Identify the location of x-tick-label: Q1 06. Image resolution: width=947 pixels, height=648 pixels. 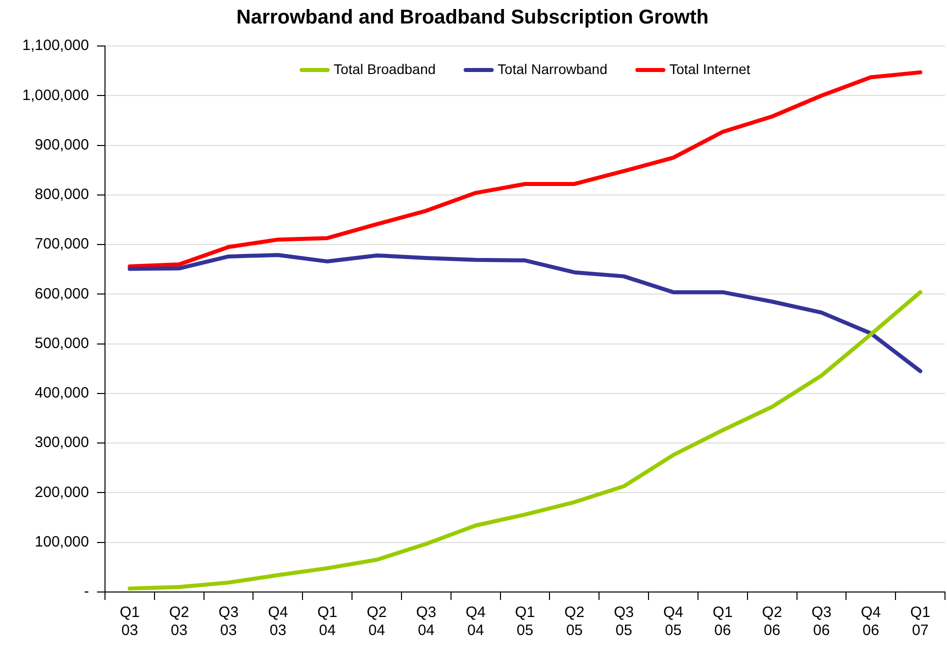
(722, 622).